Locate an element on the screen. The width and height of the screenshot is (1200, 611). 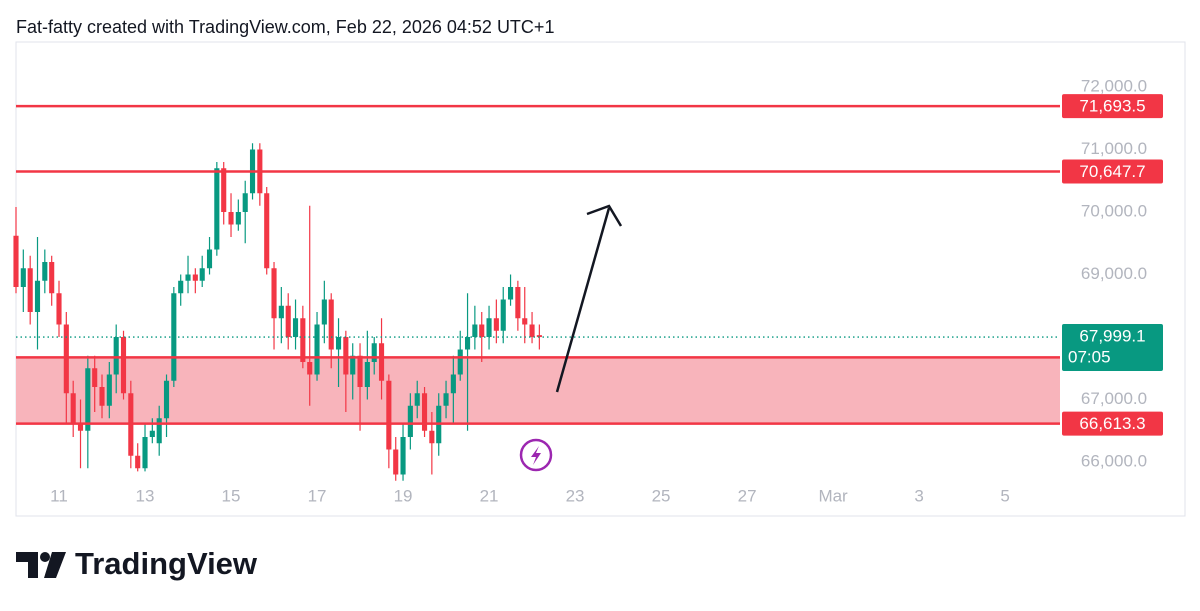
x-tick-label: 23 is located at coordinates (575, 495).